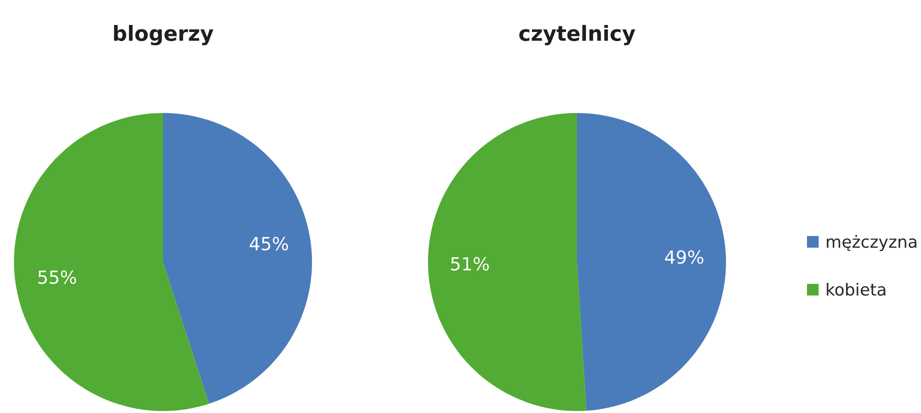 The height and width of the screenshot is (413, 921). I want to click on chart-title: czytelnicy, so click(577, 35).